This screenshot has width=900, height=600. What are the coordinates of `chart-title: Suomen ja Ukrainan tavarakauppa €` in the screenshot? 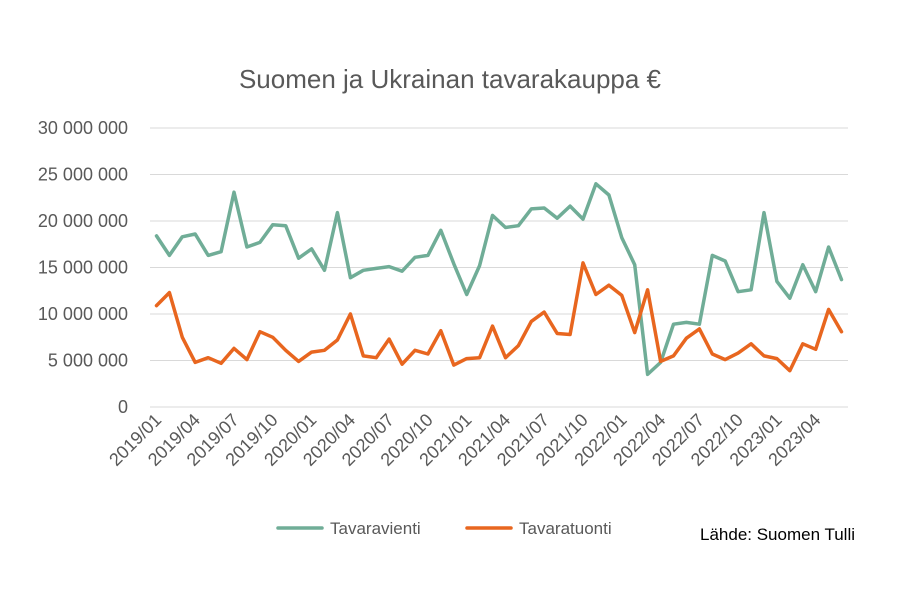 It's located at (450, 79).